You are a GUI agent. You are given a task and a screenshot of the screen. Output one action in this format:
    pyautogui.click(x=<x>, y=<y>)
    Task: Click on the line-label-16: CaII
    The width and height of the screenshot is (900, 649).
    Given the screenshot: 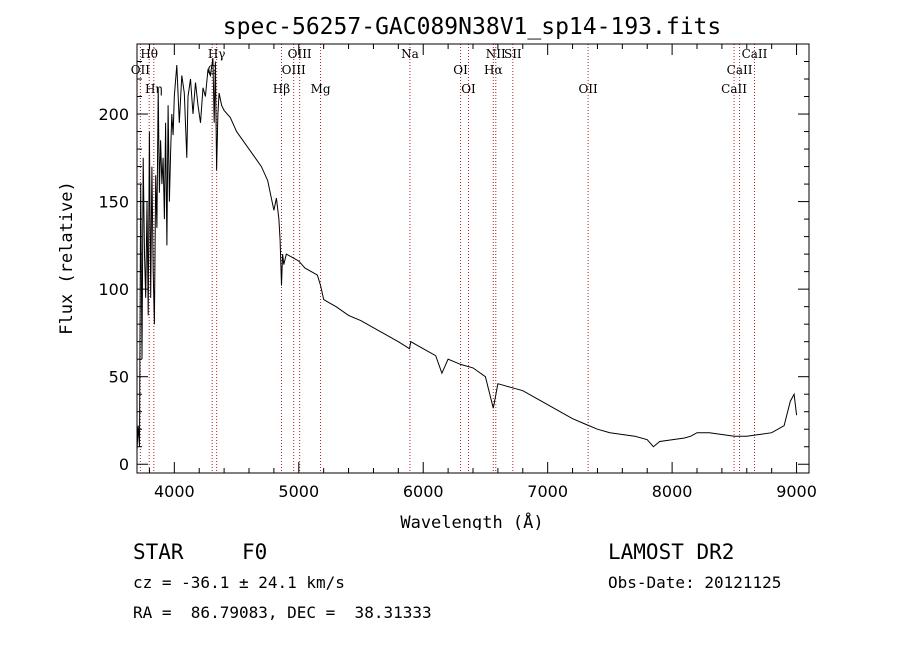 What is the action you would take?
    pyautogui.click(x=740, y=70)
    